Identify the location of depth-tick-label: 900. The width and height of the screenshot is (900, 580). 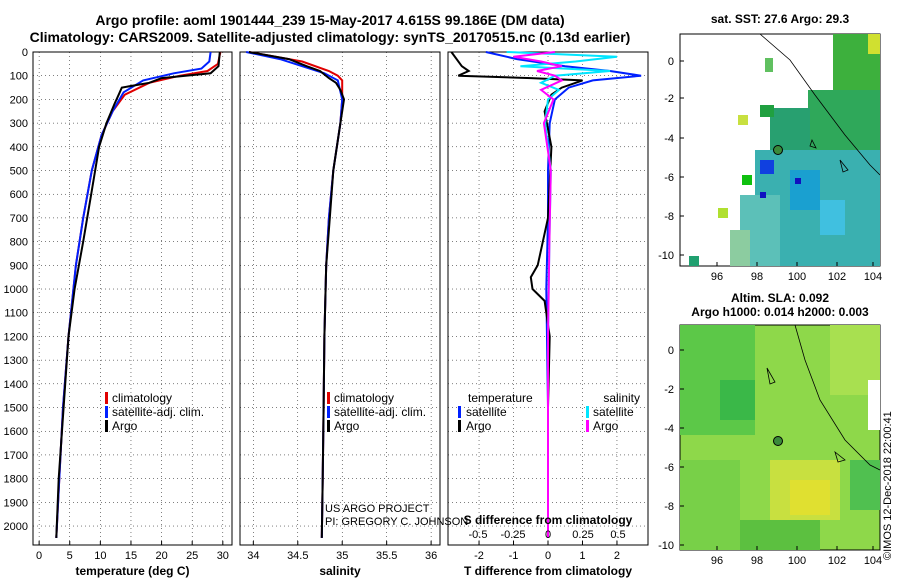
(19, 266).